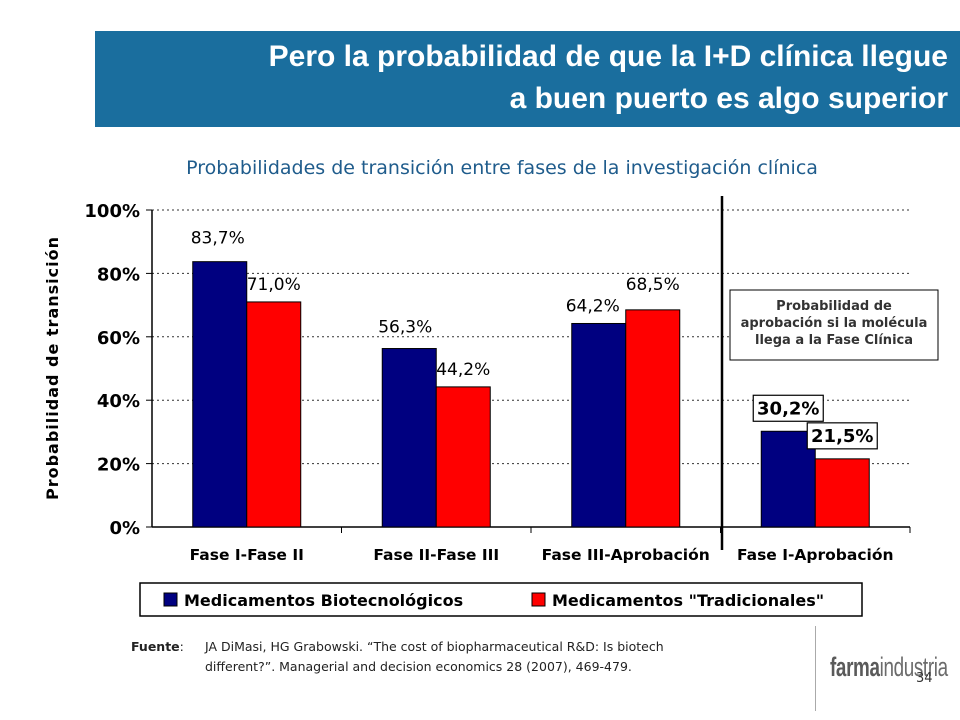 The image size is (960, 720). Describe the element at coordinates (834, 306) in the screenshot. I see `annotation-text: Probabilidad de` at that location.